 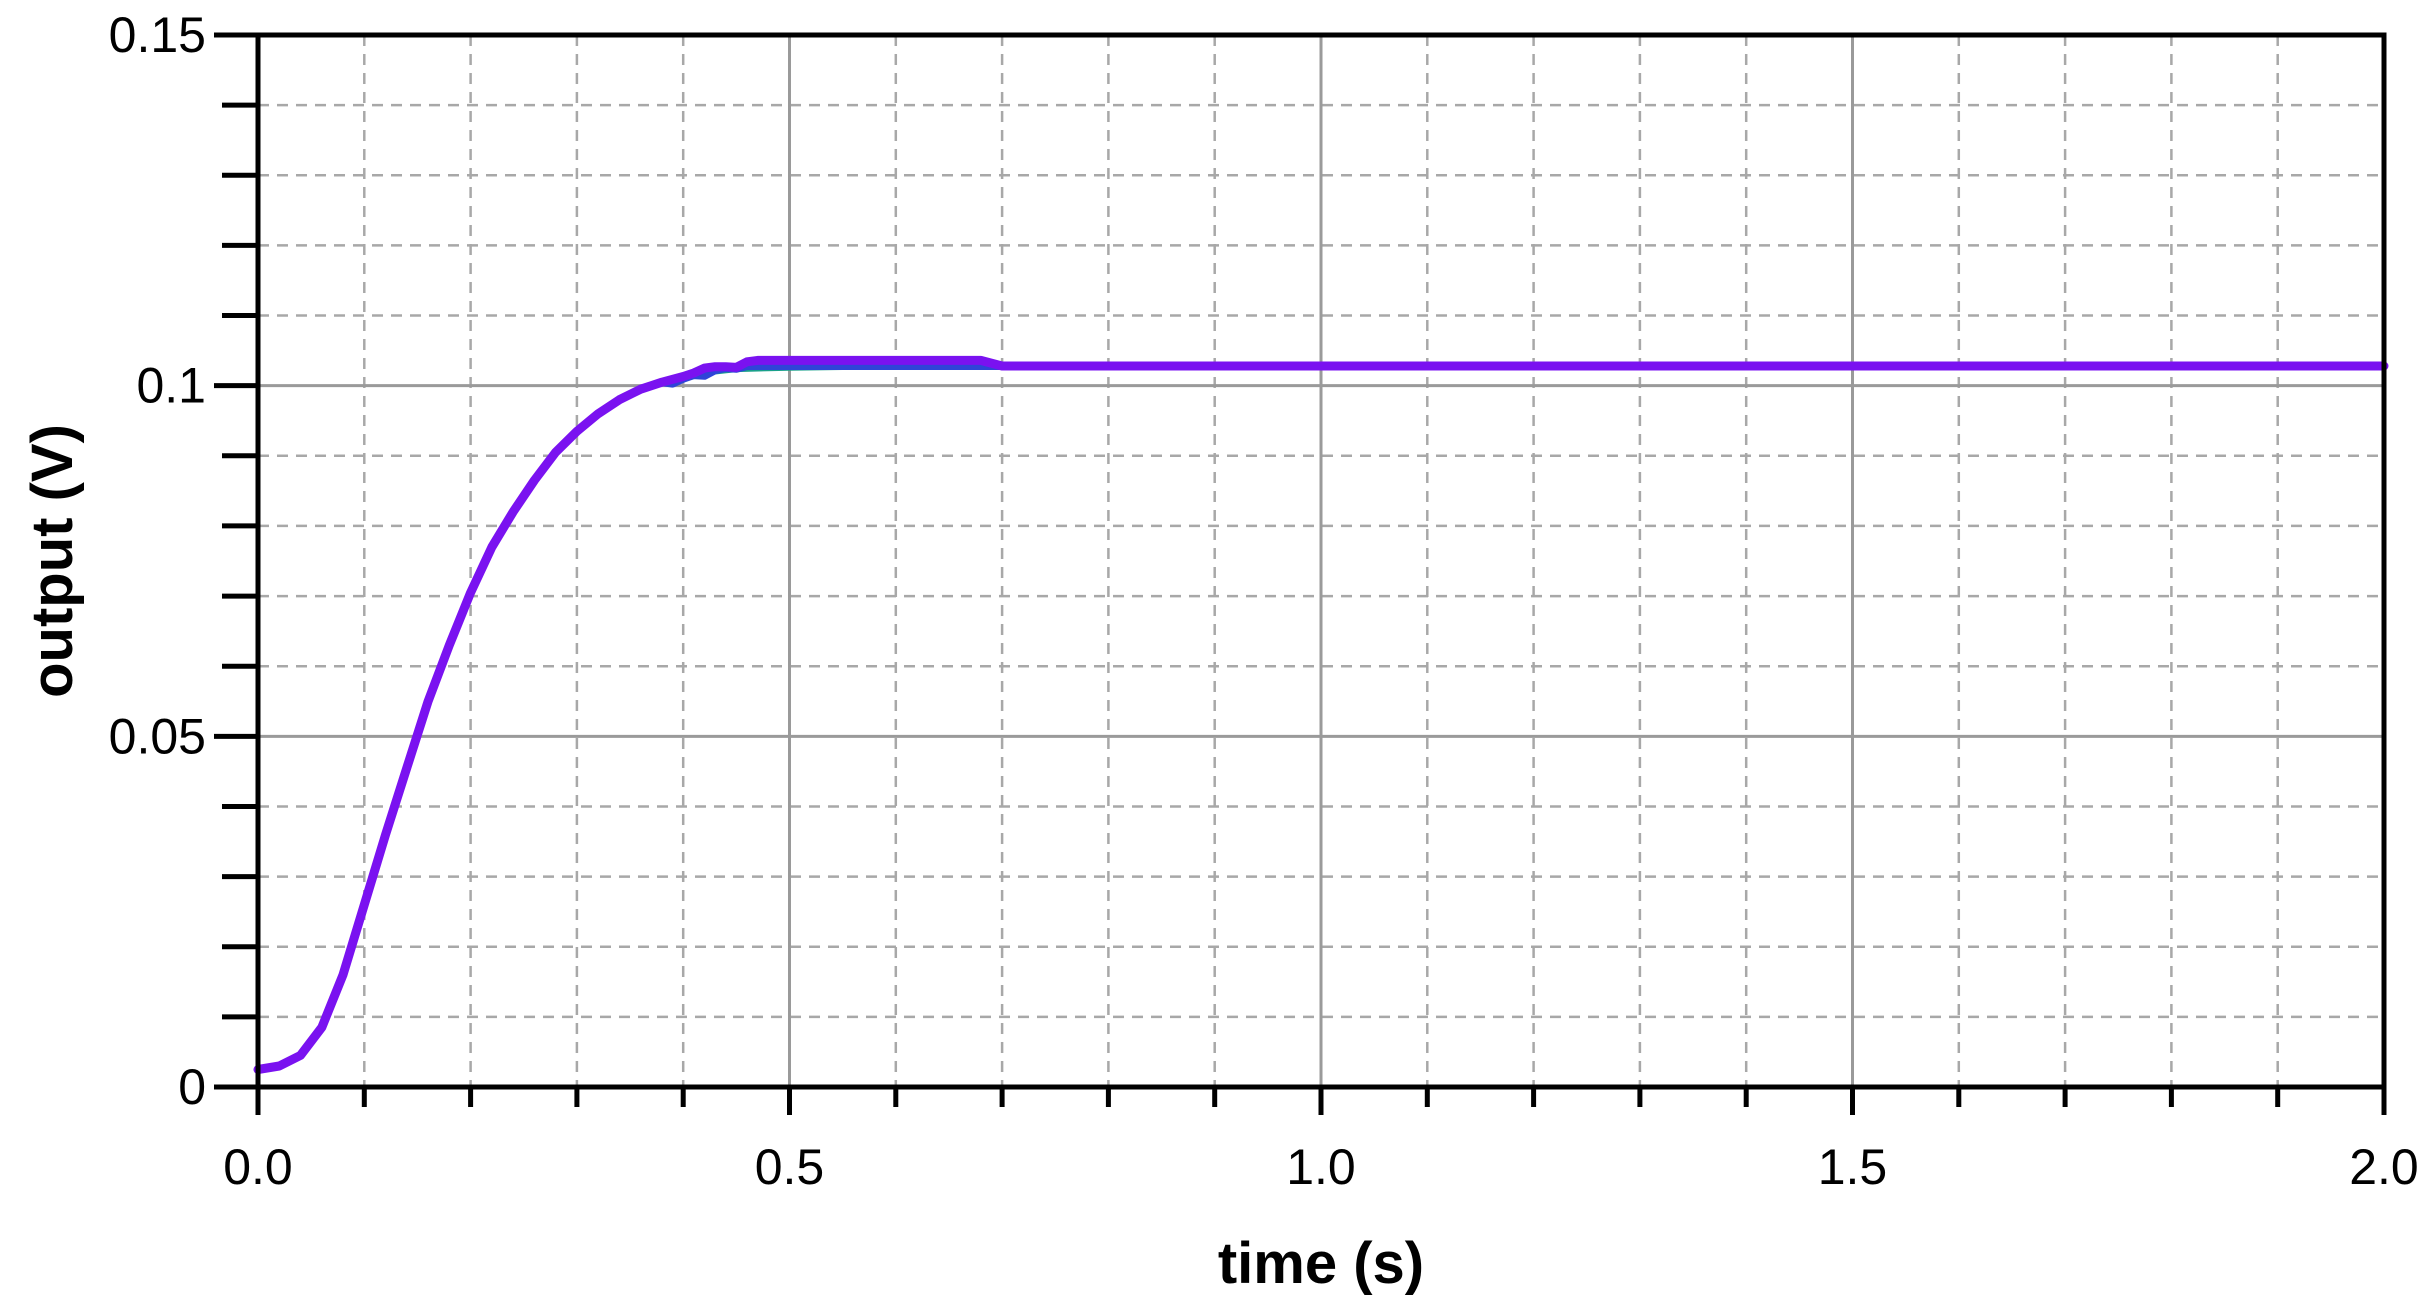 I want to click on y-tick-label: 0.1, so click(x=171, y=386).